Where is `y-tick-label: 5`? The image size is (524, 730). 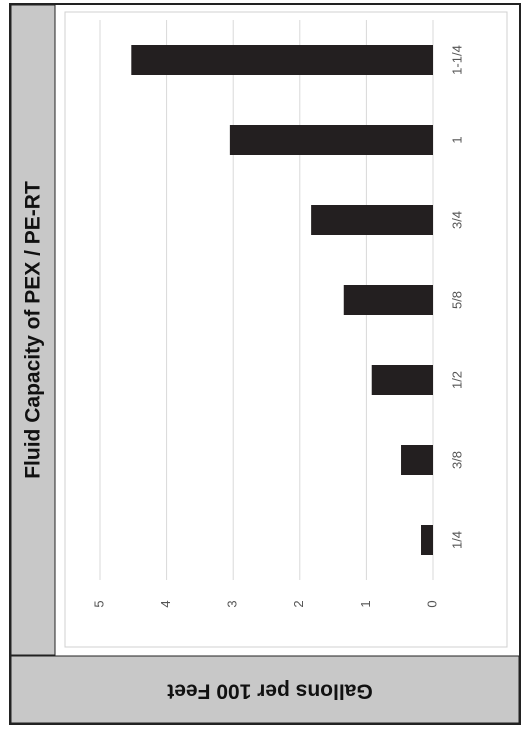 y-tick-label: 5 is located at coordinates (98, 603).